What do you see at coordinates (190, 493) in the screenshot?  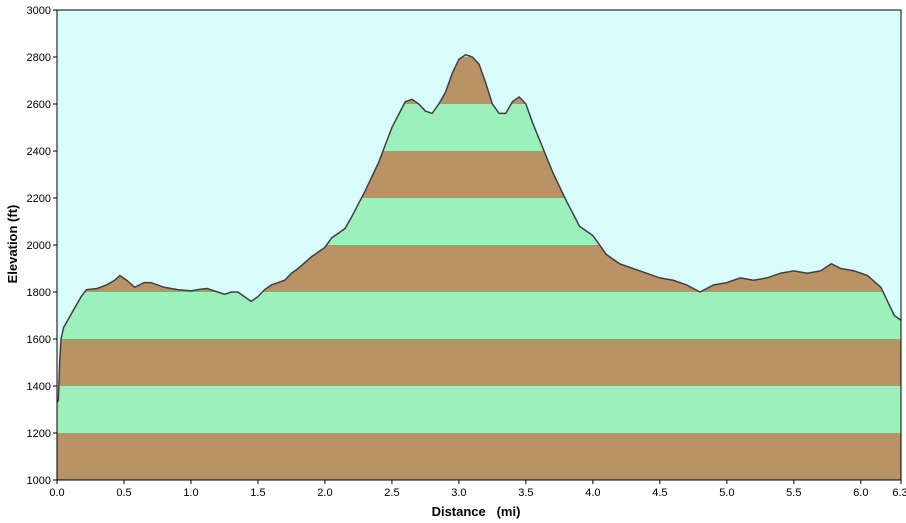 I see `x-tick-label: 1.0` at bounding box center [190, 493].